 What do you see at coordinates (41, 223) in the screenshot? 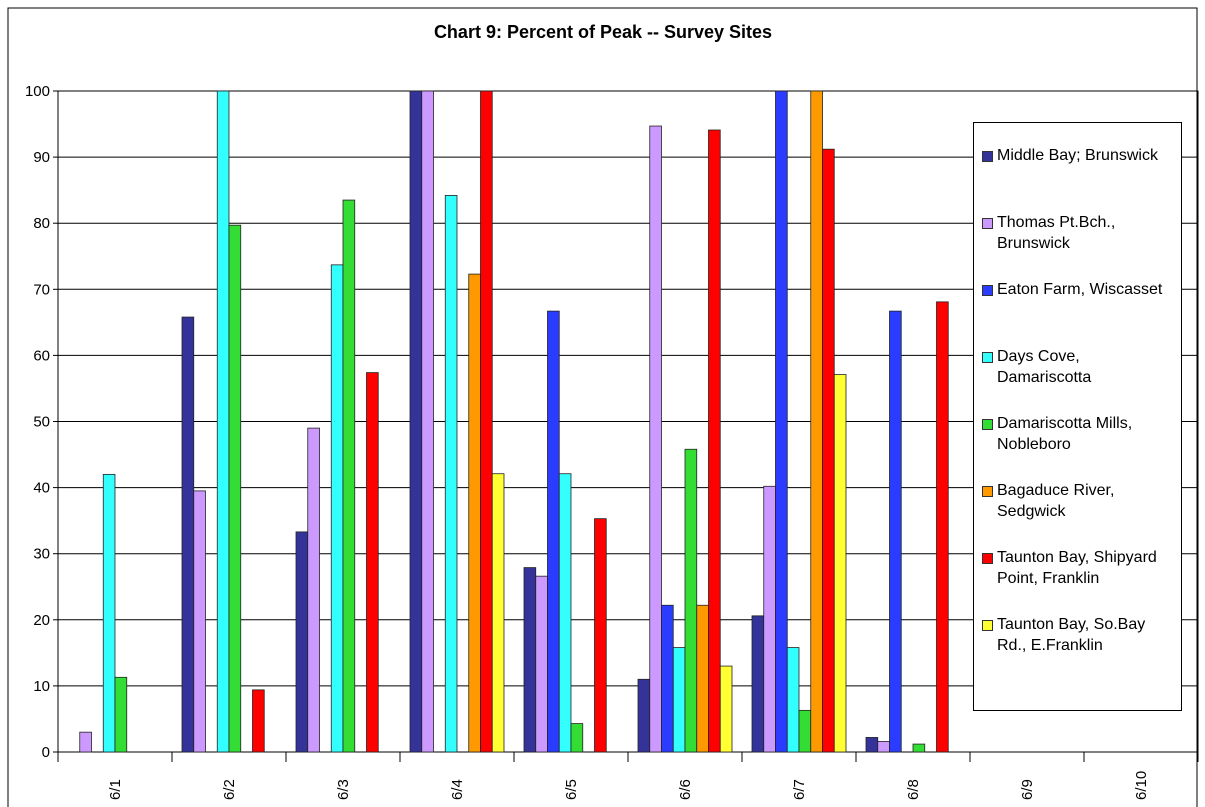
I see `y-tick-label: 80` at bounding box center [41, 223].